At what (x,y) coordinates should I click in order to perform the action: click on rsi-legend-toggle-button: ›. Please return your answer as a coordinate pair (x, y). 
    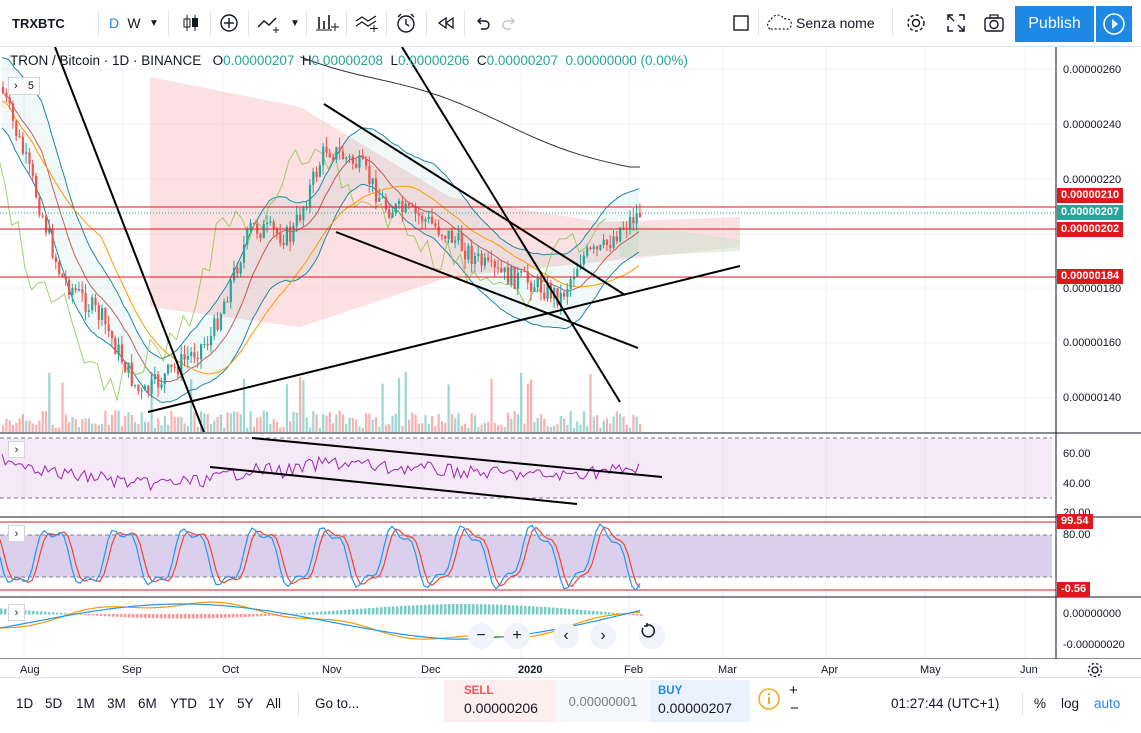
    Looking at the image, I should click on (16, 449).